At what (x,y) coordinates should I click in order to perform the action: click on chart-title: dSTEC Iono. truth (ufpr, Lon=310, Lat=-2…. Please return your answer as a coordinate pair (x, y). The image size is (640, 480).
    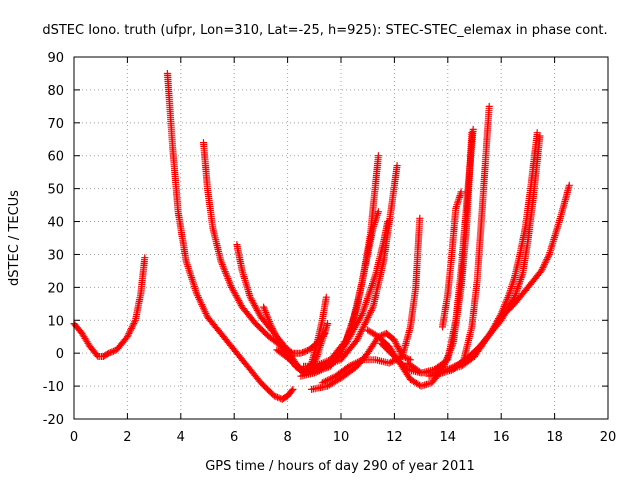
    Looking at the image, I should click on (324, 30).